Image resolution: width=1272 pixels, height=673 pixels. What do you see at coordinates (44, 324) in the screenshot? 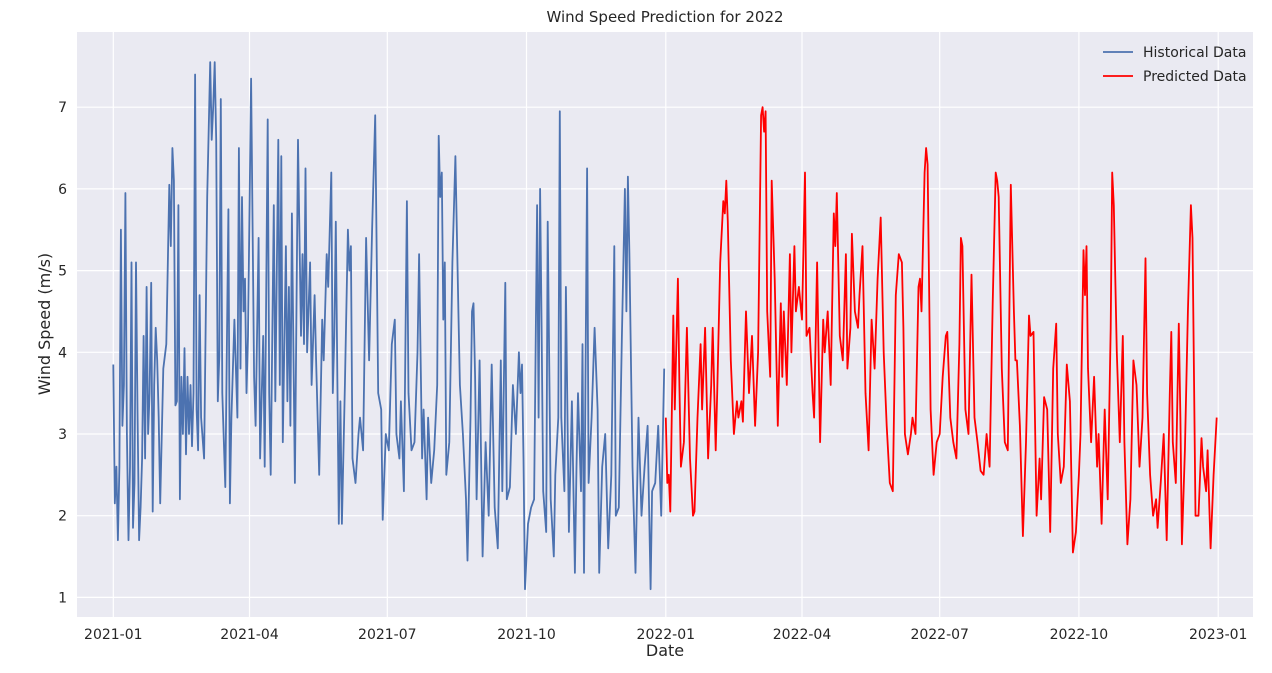
I see `y-axis-label: Wind Speed (m/s)` at bounding box center [44, 324].